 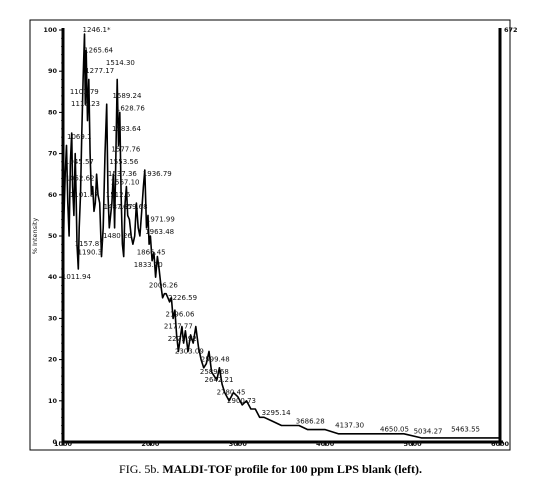 What do you see at coordinates (178, 327) in the screenshot?
I see `peak-label: 2177.77` at bounding box center [178, 327].